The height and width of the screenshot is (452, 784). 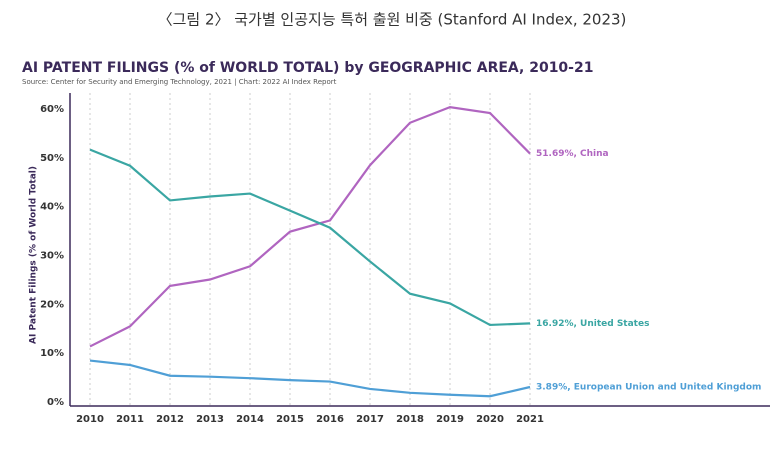 What do you see at coordinates (52, 256) in the screenshot?
I see `y-tick-label: 30%` at bounding box center [52, 256].